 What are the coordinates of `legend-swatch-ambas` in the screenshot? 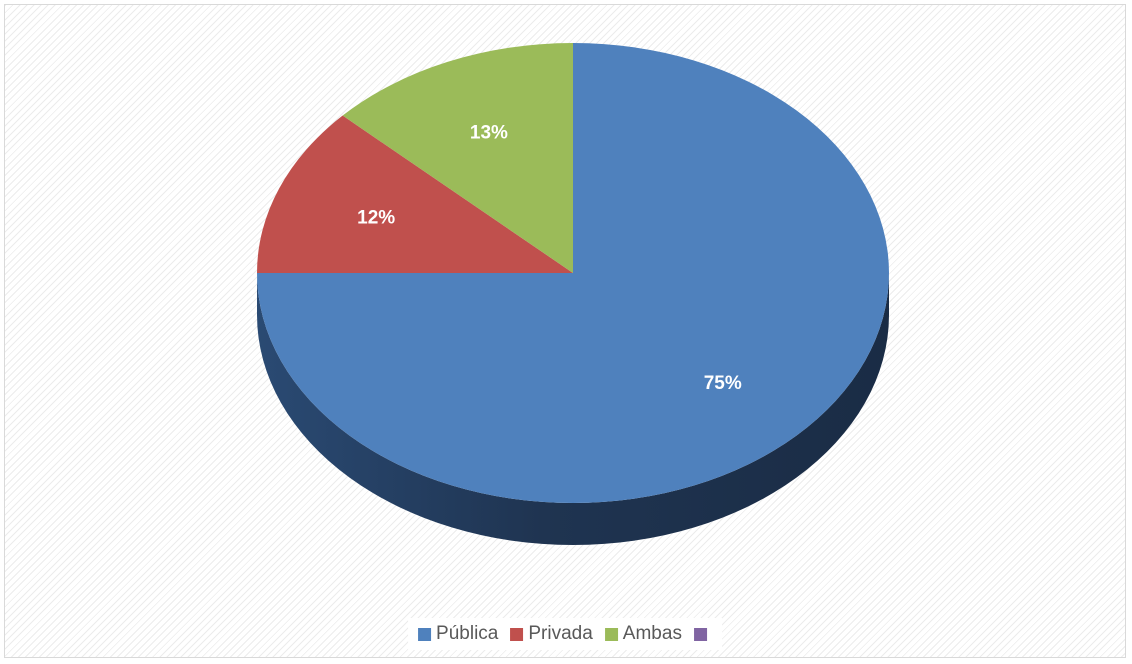 It's located at (611, 634).